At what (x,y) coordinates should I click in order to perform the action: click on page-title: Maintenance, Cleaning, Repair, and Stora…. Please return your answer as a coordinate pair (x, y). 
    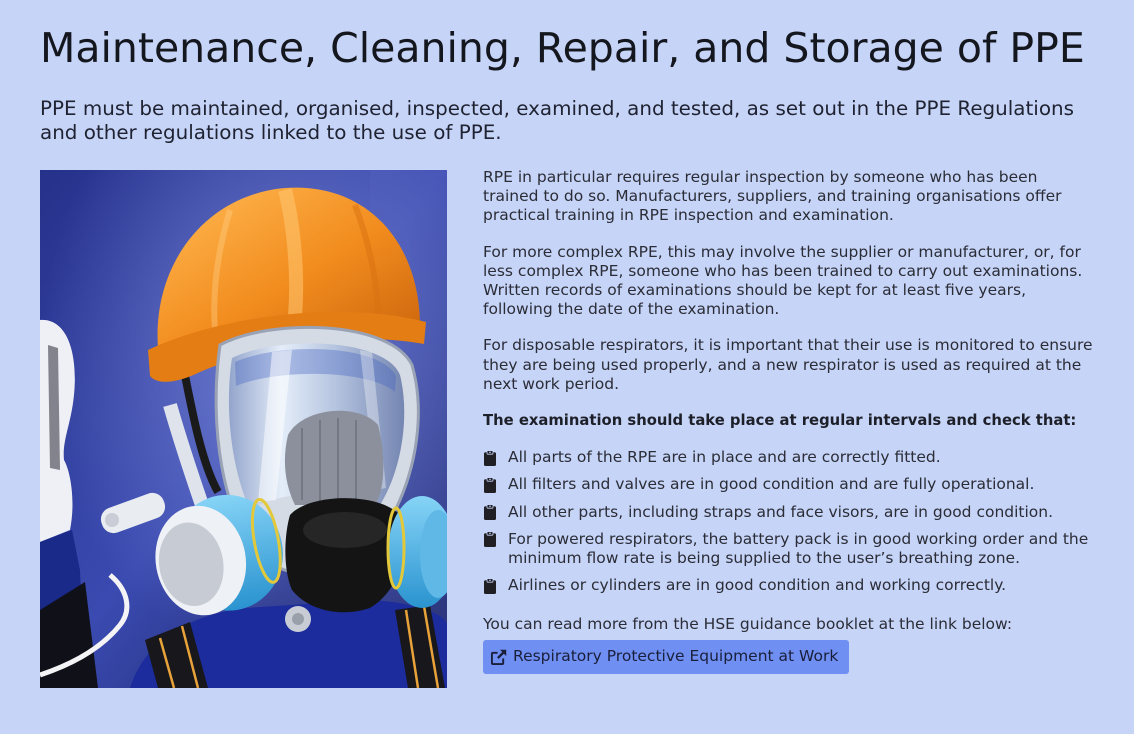
    Looking at the image, I should click on (562, 48).